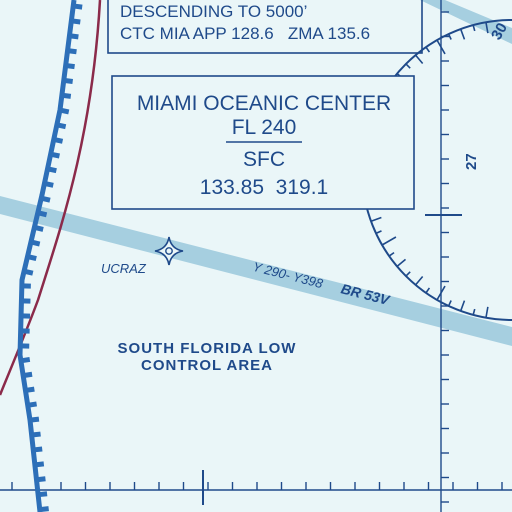  Describe the element at coordinates (445, 257) in the screenshot. I see `meridian-ticks` at that location.